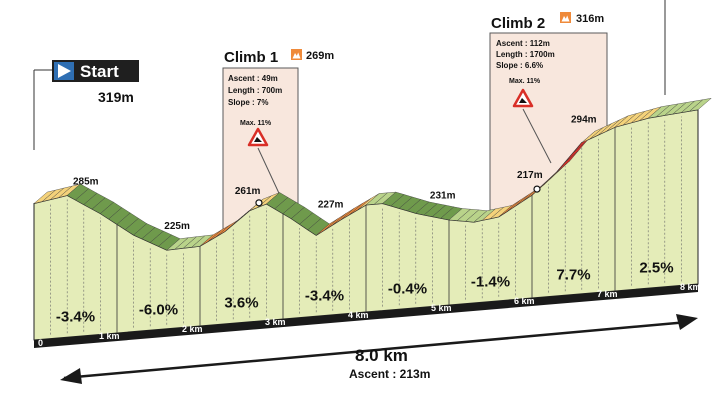 This screenshot has width=727, height=416. I want to click on climb-2-ascent: Ascent : 112m, so click(523, 43).